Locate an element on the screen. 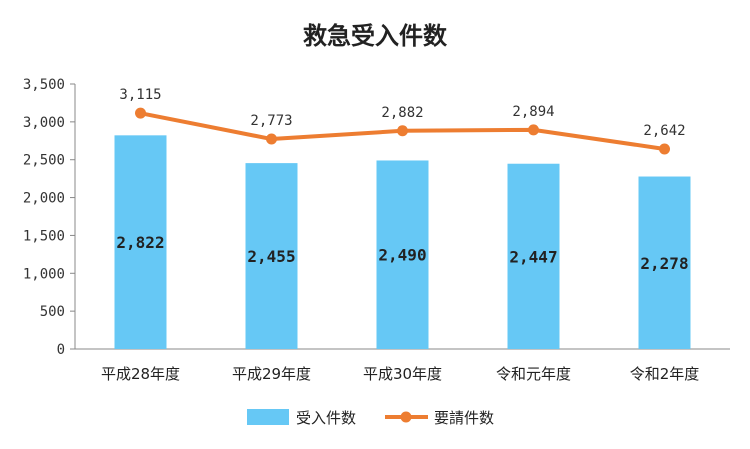 This screenshot has width=750, height=449. bar-data-label: 2,822 is located at coordinates (140, 242).